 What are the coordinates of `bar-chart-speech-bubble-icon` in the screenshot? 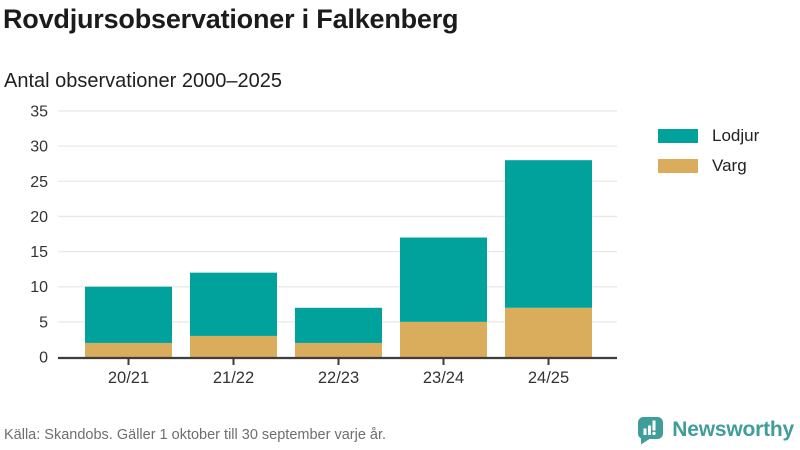 It's located at (651, 431).